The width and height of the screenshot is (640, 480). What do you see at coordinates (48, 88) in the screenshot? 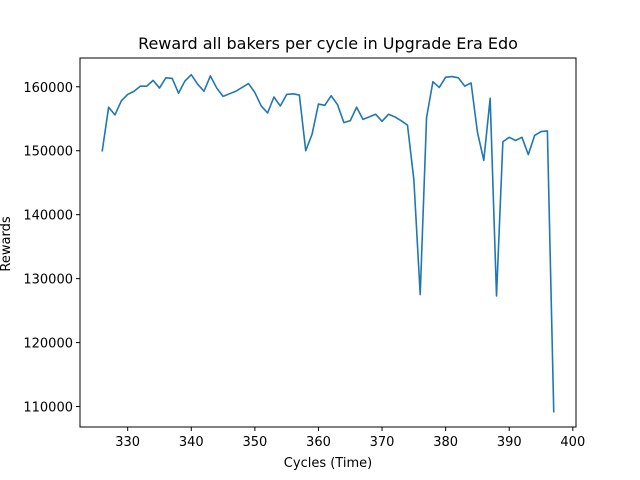
I see `y-tick-label: 160000` at bounding box center [48, 88].